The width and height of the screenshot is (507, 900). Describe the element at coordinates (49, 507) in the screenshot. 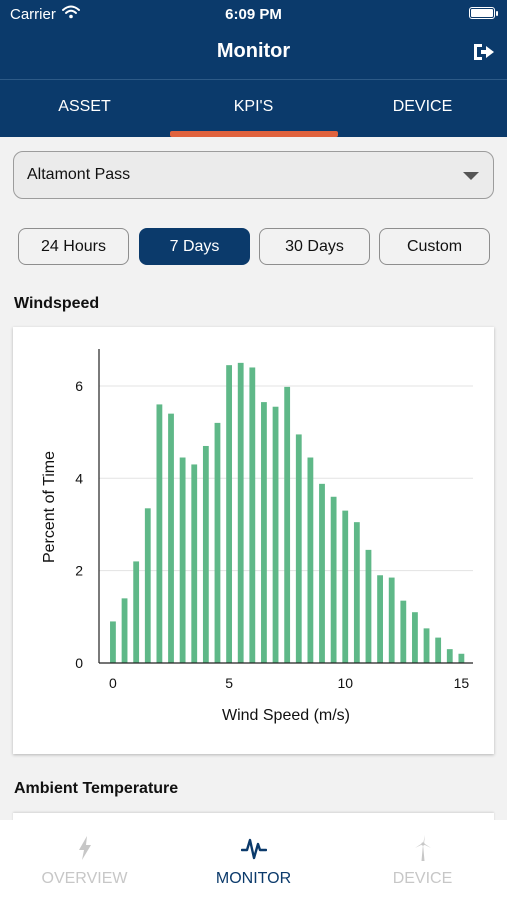

I see `y-axis-label: Percent of Time` at that location.